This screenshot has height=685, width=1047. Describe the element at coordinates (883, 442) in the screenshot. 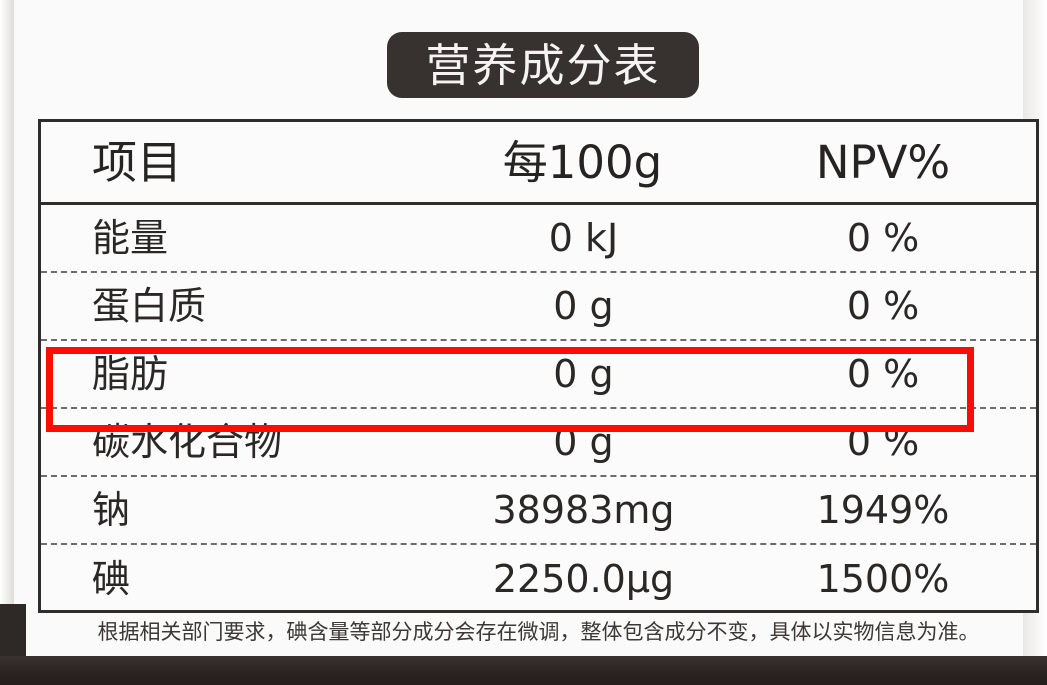

I see `row-npv-carbohydrate: 0 %` at that location.